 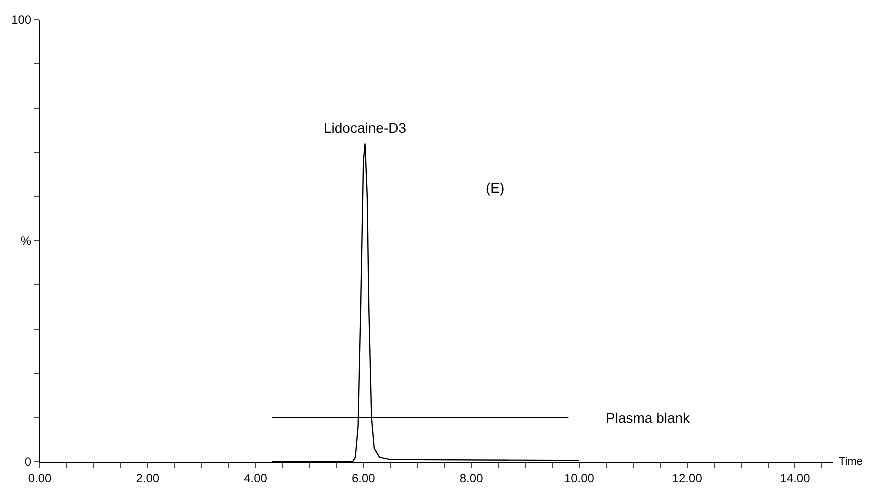 What do you see at coordinates (22, 20) in the screenshot?
I see `y-tick-label: 100` at bounding box center [22, 20].